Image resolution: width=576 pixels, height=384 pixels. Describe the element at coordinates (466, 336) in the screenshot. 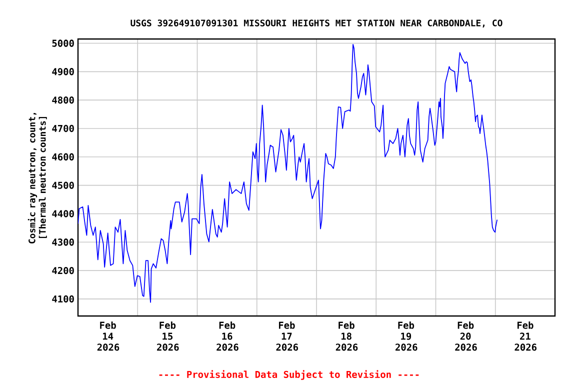

I see `x-tick-label: Feb 20 2026` at that location.